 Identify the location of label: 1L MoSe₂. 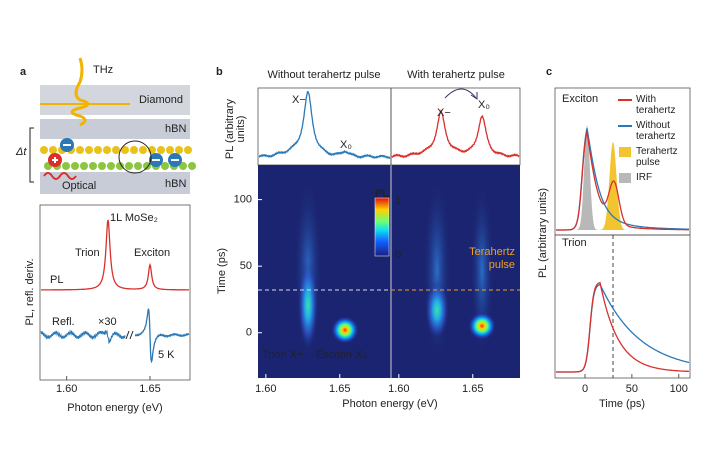
(134, 218).